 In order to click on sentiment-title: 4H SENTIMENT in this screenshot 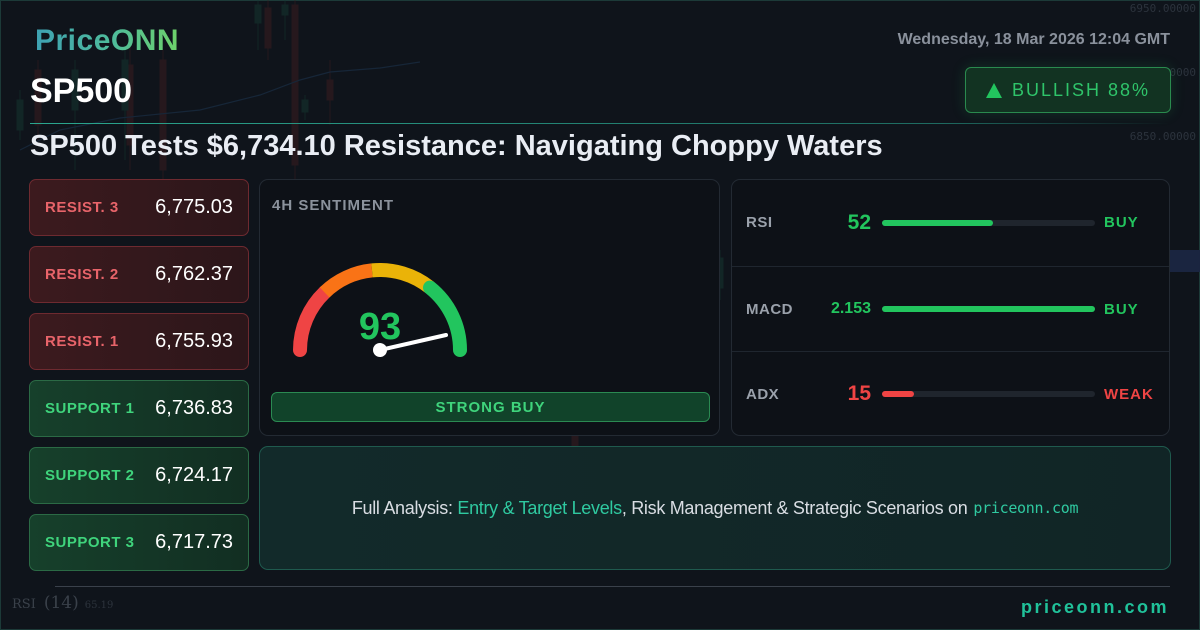, I will do `click(333, 205)`.